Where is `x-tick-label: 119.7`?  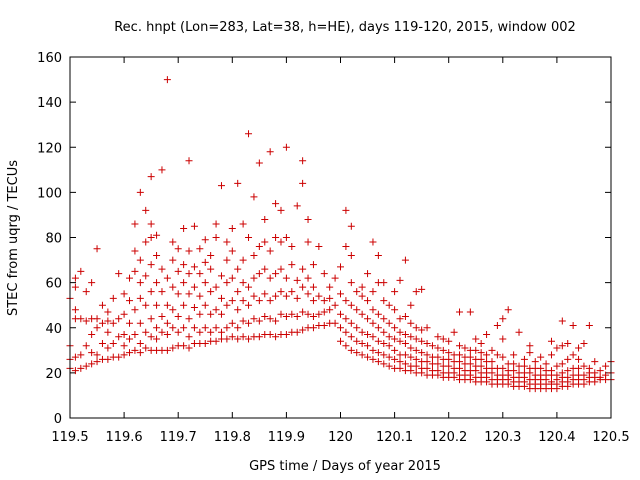 x-tick-label: 119.7 is located at coordinates (178, 437).